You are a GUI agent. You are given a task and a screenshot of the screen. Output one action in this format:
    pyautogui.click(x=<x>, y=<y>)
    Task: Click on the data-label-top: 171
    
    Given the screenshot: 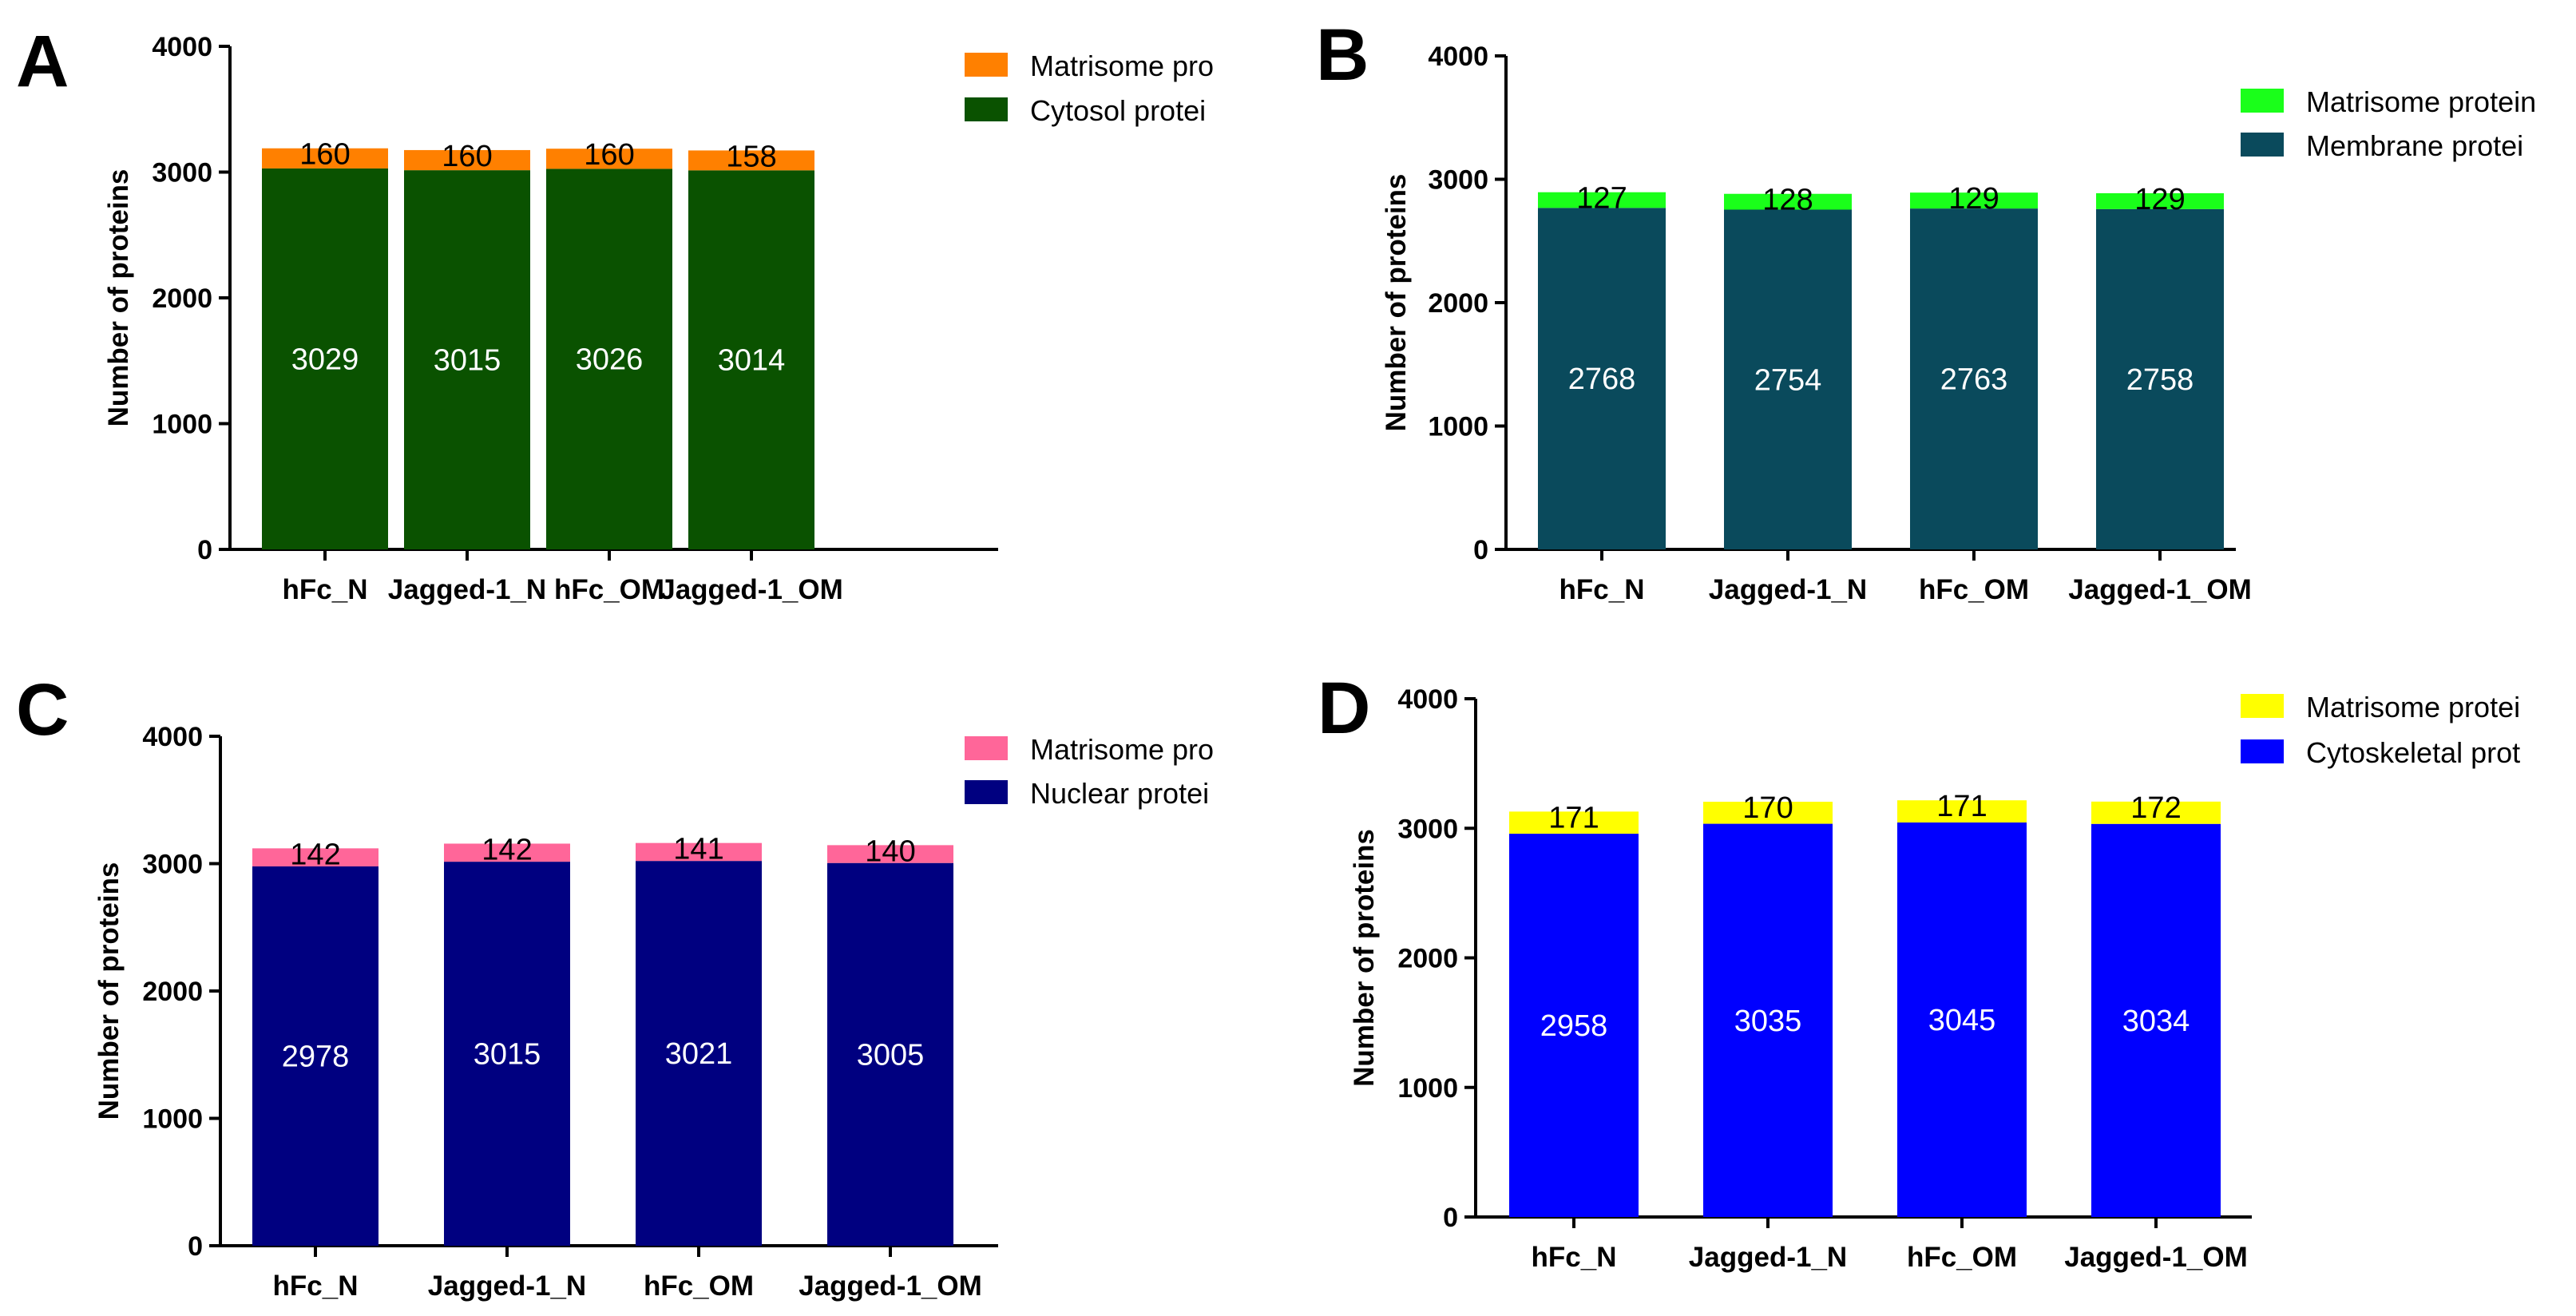 What is the action you would take?
    pyautogui.click(x=1573, y=817)
    